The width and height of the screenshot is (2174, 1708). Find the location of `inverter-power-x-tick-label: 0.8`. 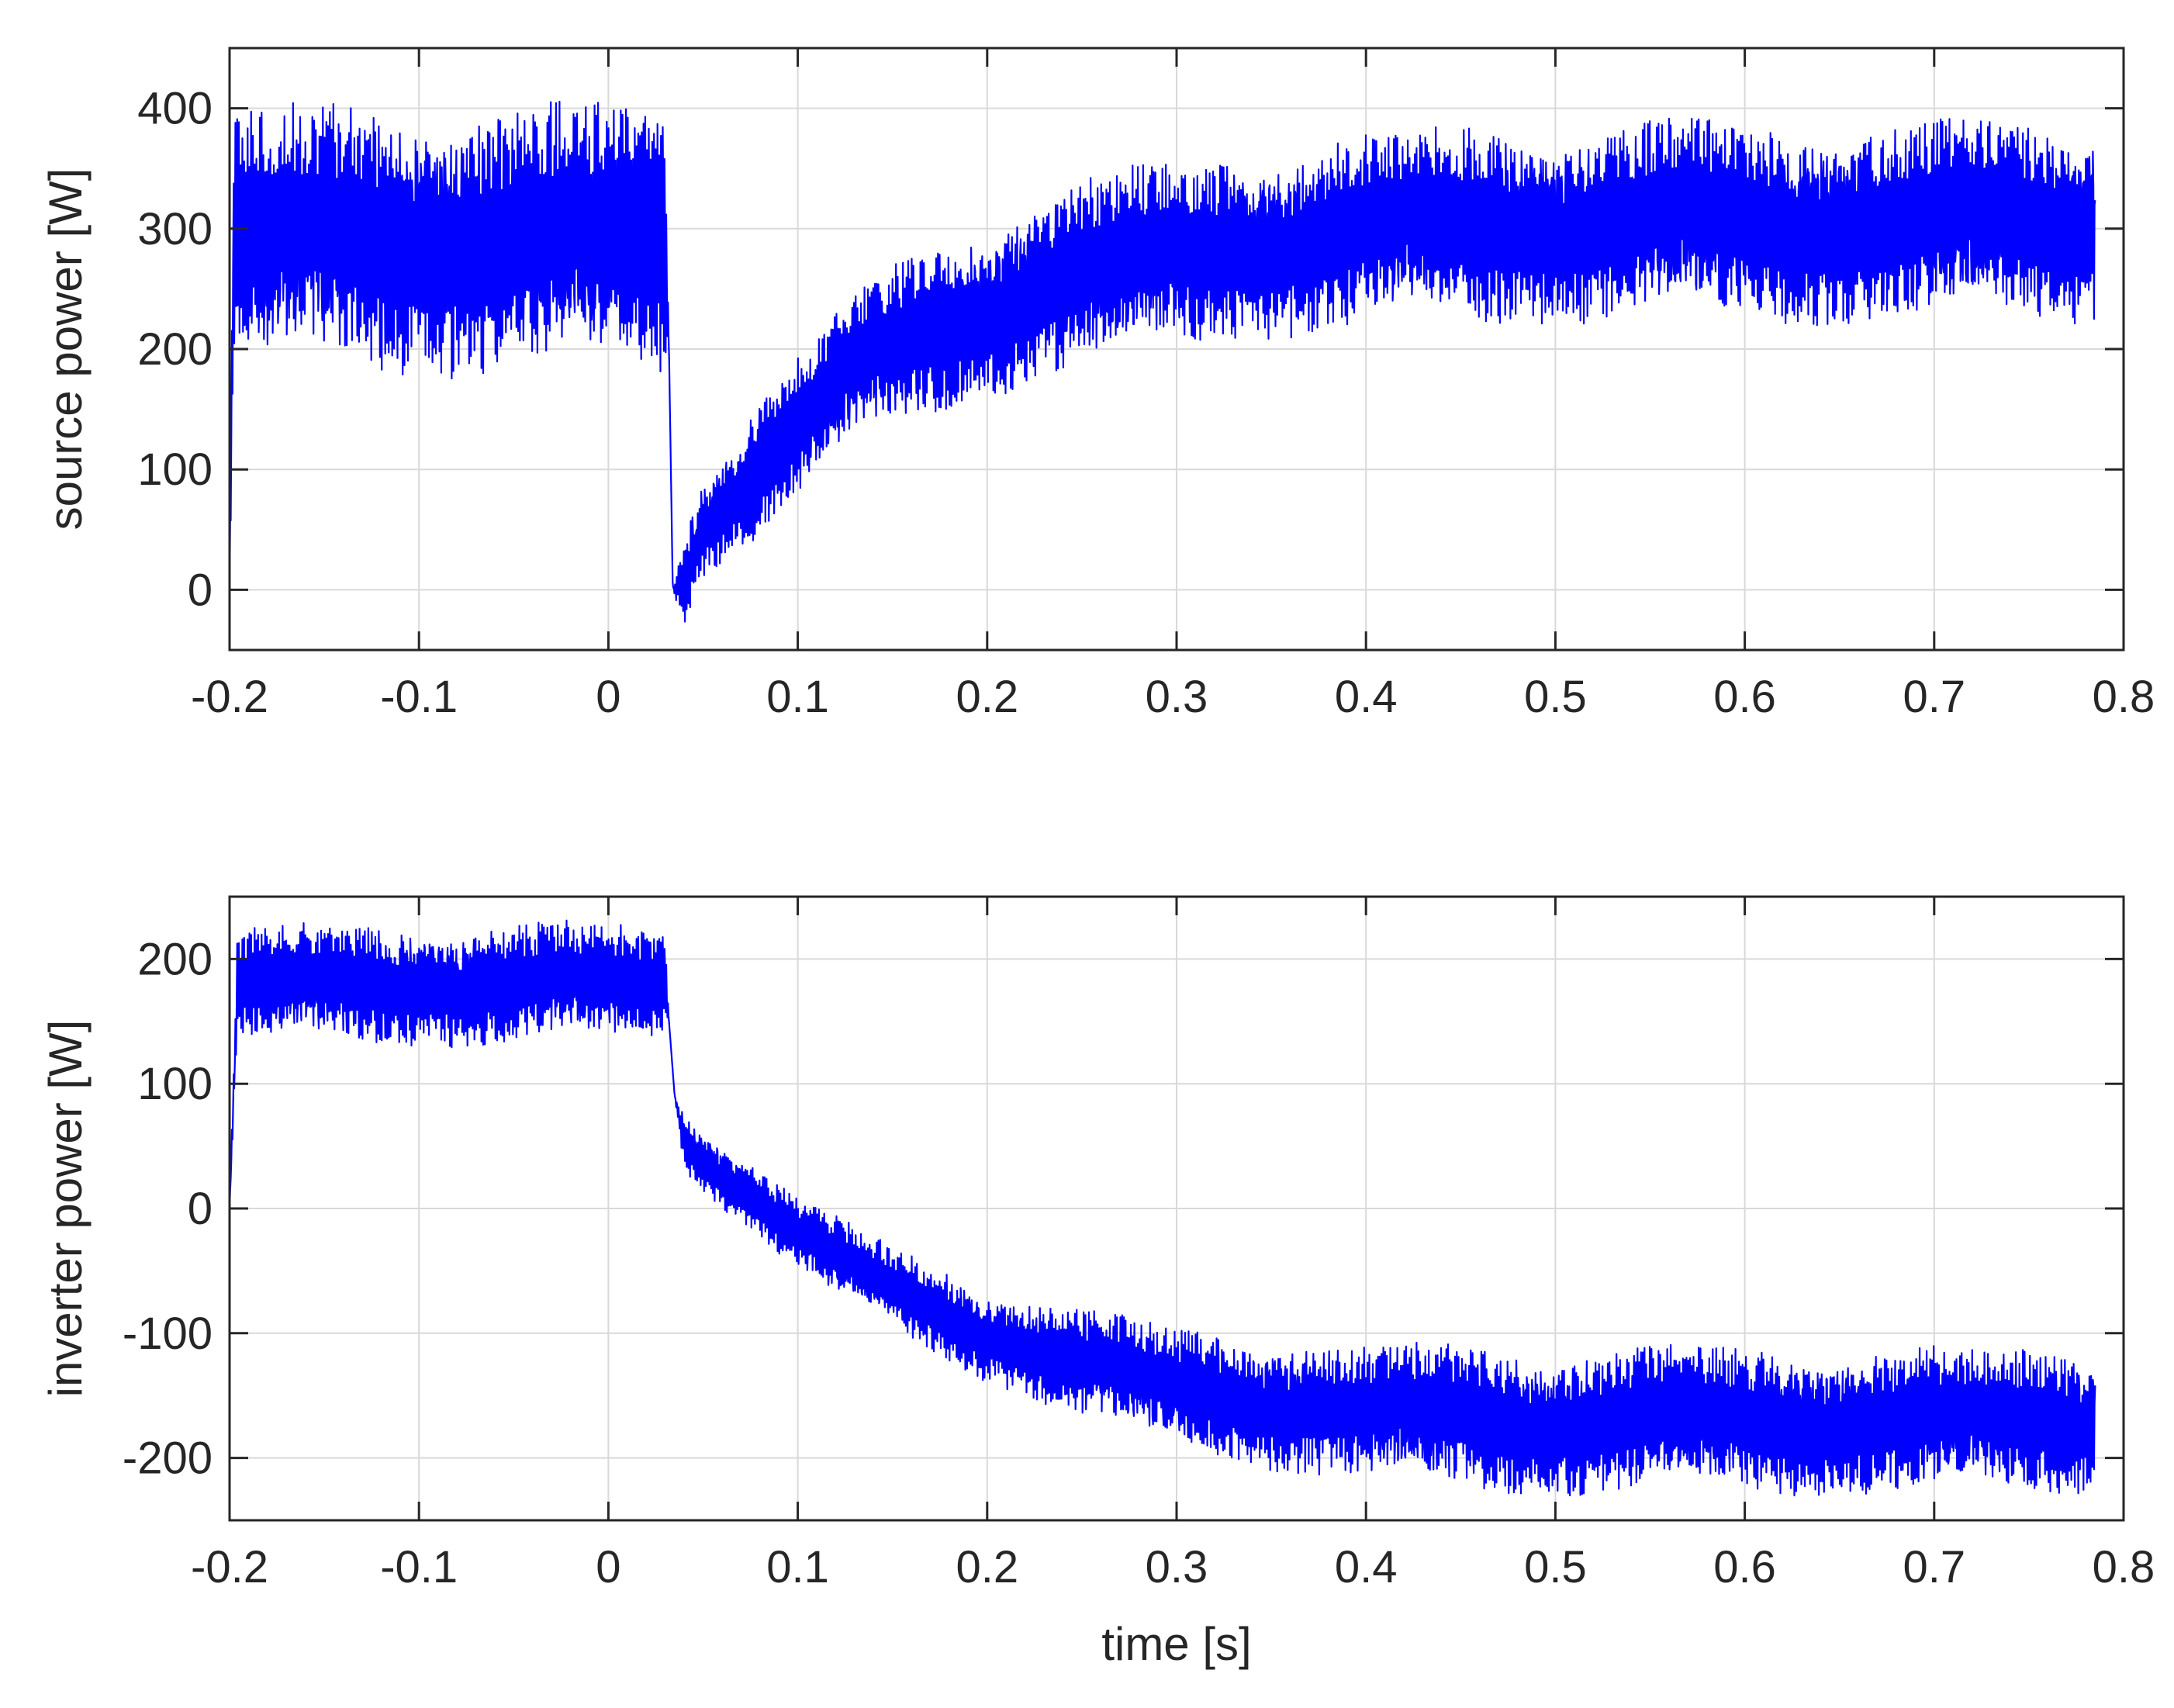

inverter-power-x-tick-label: 0.8 is located at coordinates (2124, 1567).